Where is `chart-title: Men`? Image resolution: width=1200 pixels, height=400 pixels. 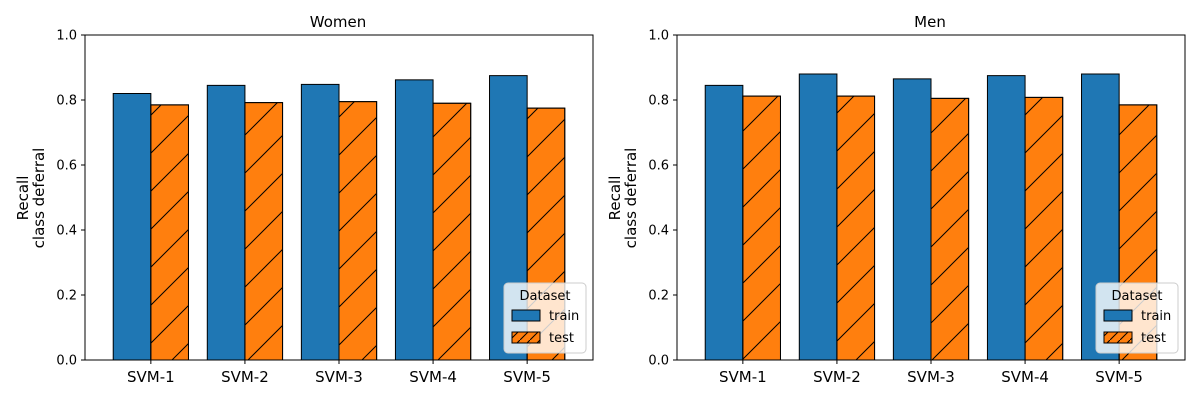
chart-title: Men is located at coordinates (930, 22).